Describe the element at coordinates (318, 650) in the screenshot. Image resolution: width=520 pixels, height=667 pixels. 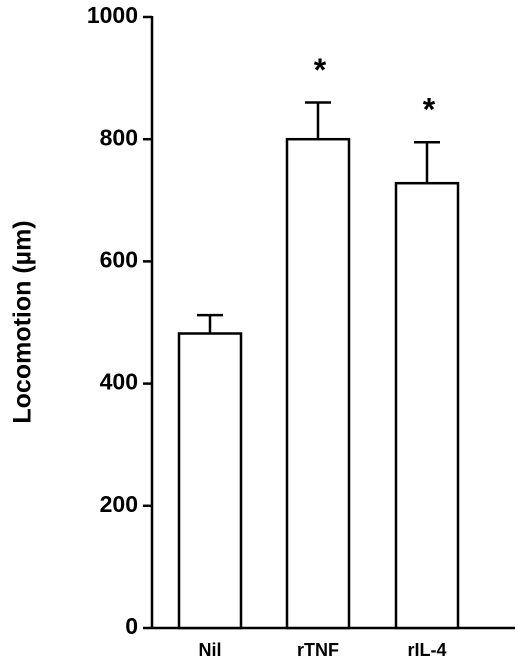
I see `x-tick-label: rTNF` at that location.